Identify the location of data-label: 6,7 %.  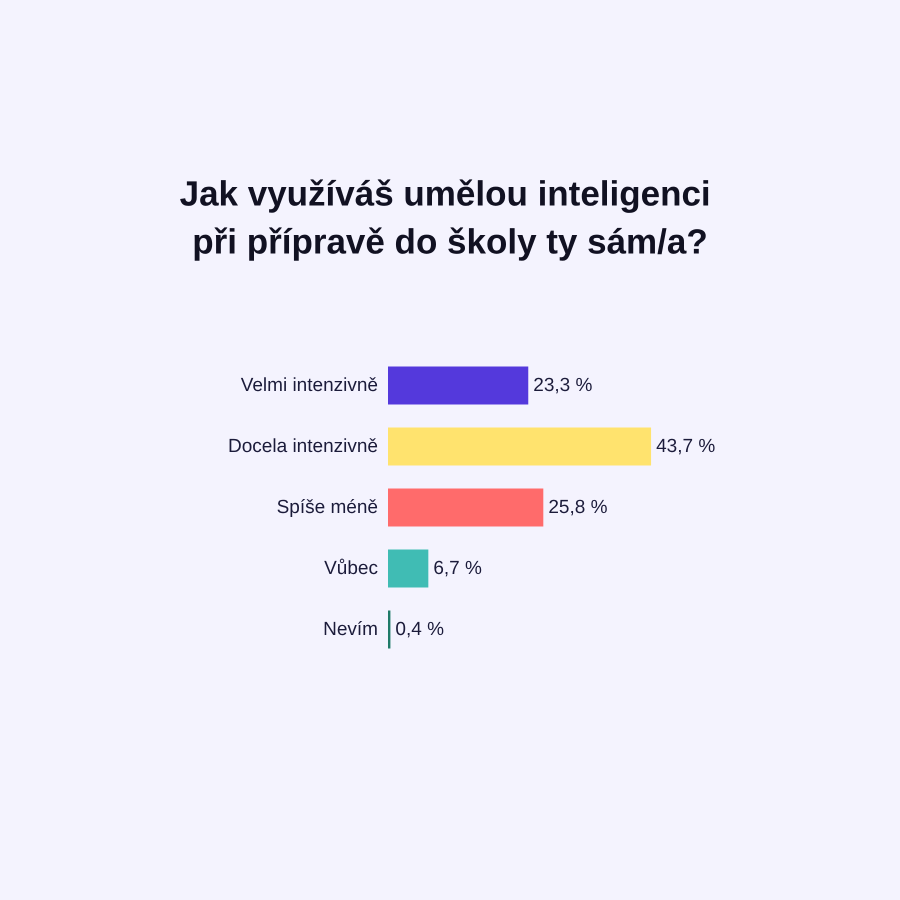
(457, 568).